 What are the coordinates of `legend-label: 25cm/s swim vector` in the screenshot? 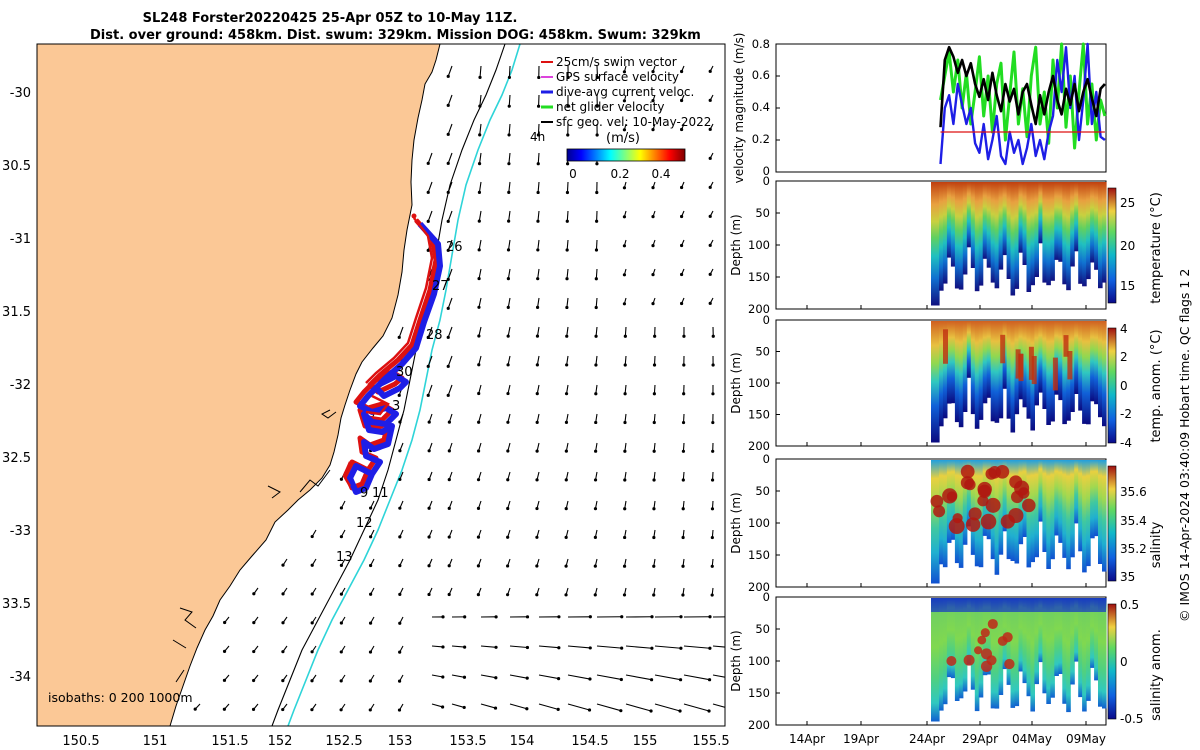 It's located at (616, 62).